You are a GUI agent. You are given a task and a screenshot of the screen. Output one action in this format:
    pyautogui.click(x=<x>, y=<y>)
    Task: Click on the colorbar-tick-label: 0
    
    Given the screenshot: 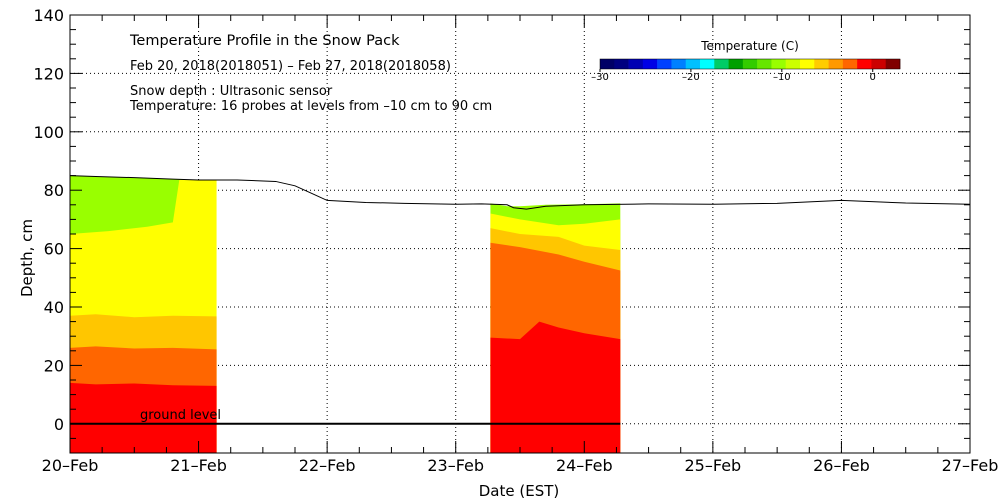 What is the action you would take?
    pyautogui.click(x=873, y=77)
    